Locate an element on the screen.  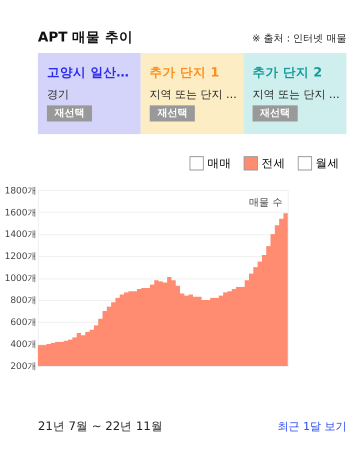
y-tick-label: 1200개 is located at coordinates (20, 257).